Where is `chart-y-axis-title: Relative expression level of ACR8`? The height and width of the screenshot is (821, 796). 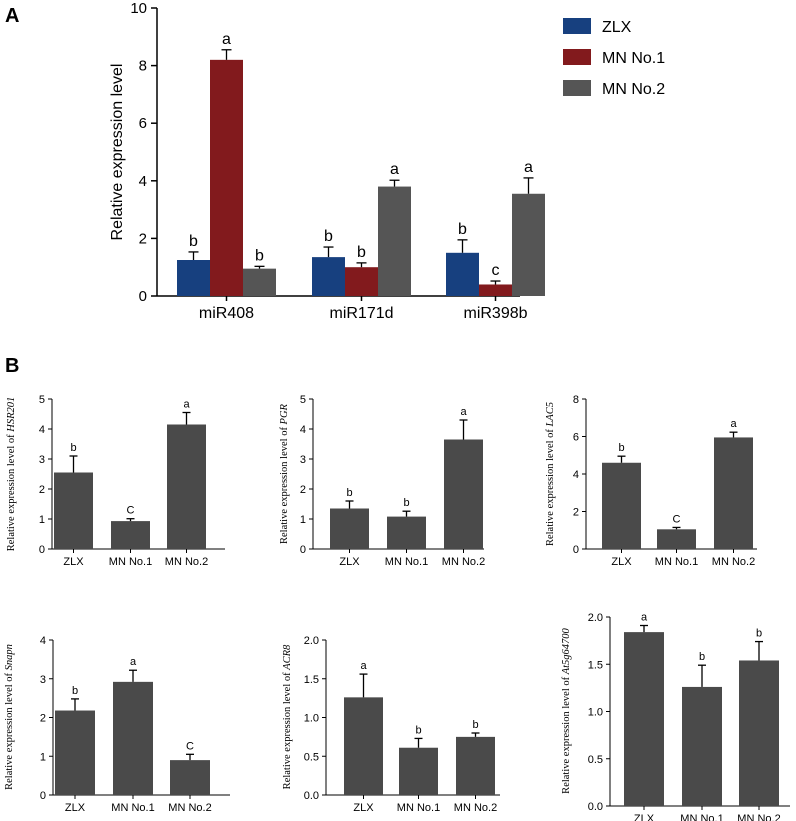 chart-y-axis-title: Relative expression level of ACR8 is located at coordinates (287, 716).